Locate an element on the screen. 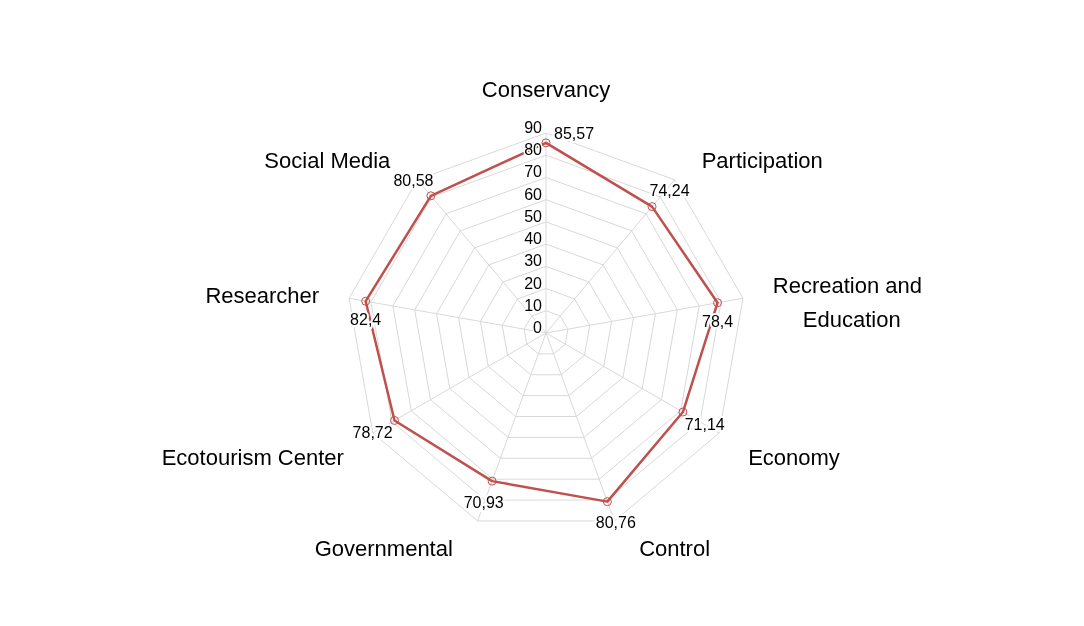  data-label: 74,24 is located at coordinates (669, 191).